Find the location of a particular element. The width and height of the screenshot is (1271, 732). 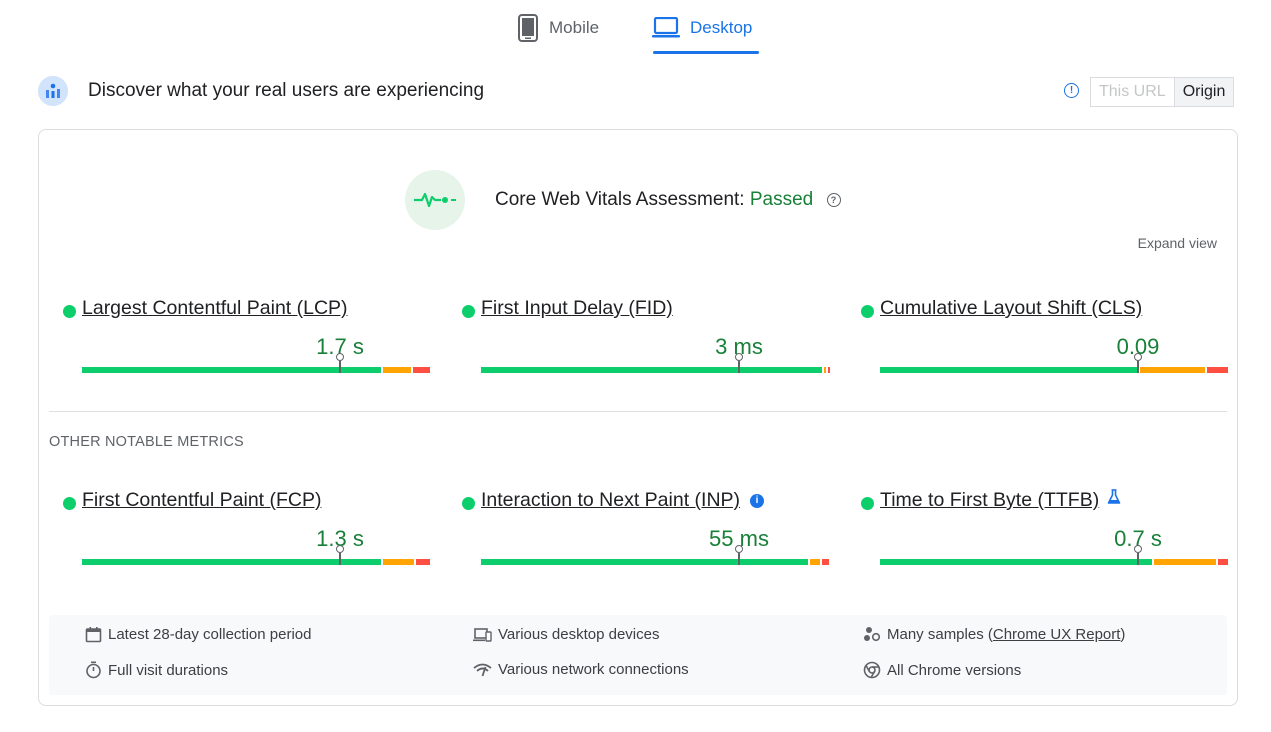

collection-period-item: Latest 28-day collection period is located at coordinates (198, 634).